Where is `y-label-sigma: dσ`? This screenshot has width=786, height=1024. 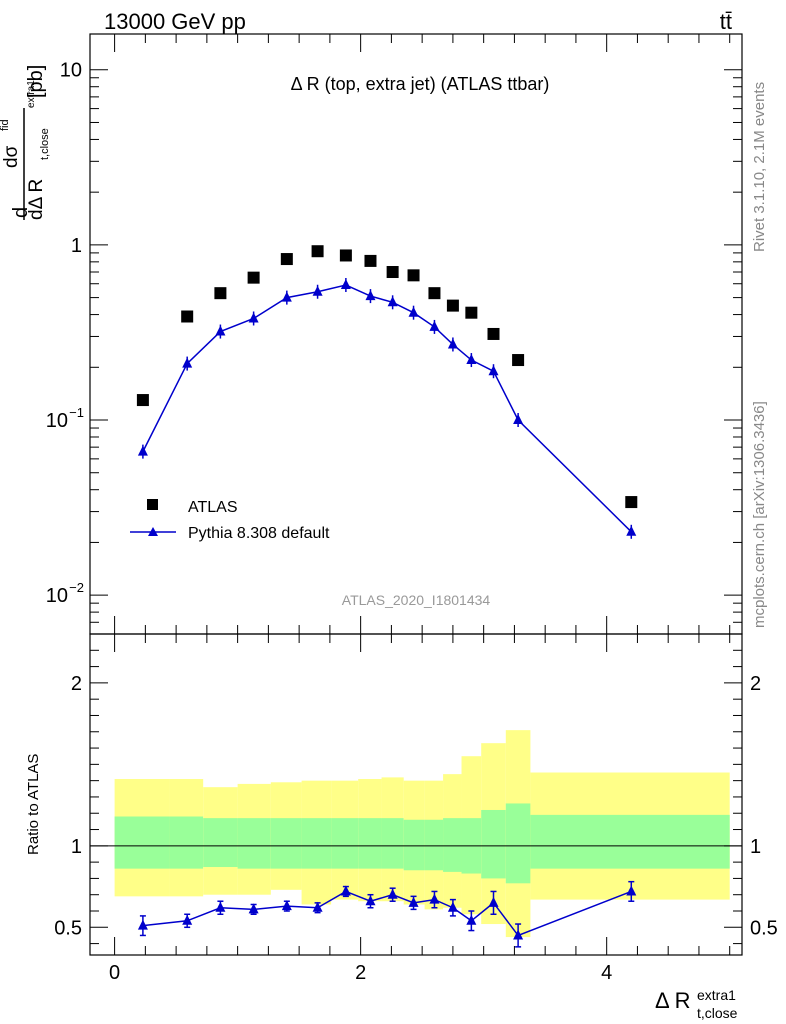 y-label-sigma: dσ is located at coordinates (11, 156).